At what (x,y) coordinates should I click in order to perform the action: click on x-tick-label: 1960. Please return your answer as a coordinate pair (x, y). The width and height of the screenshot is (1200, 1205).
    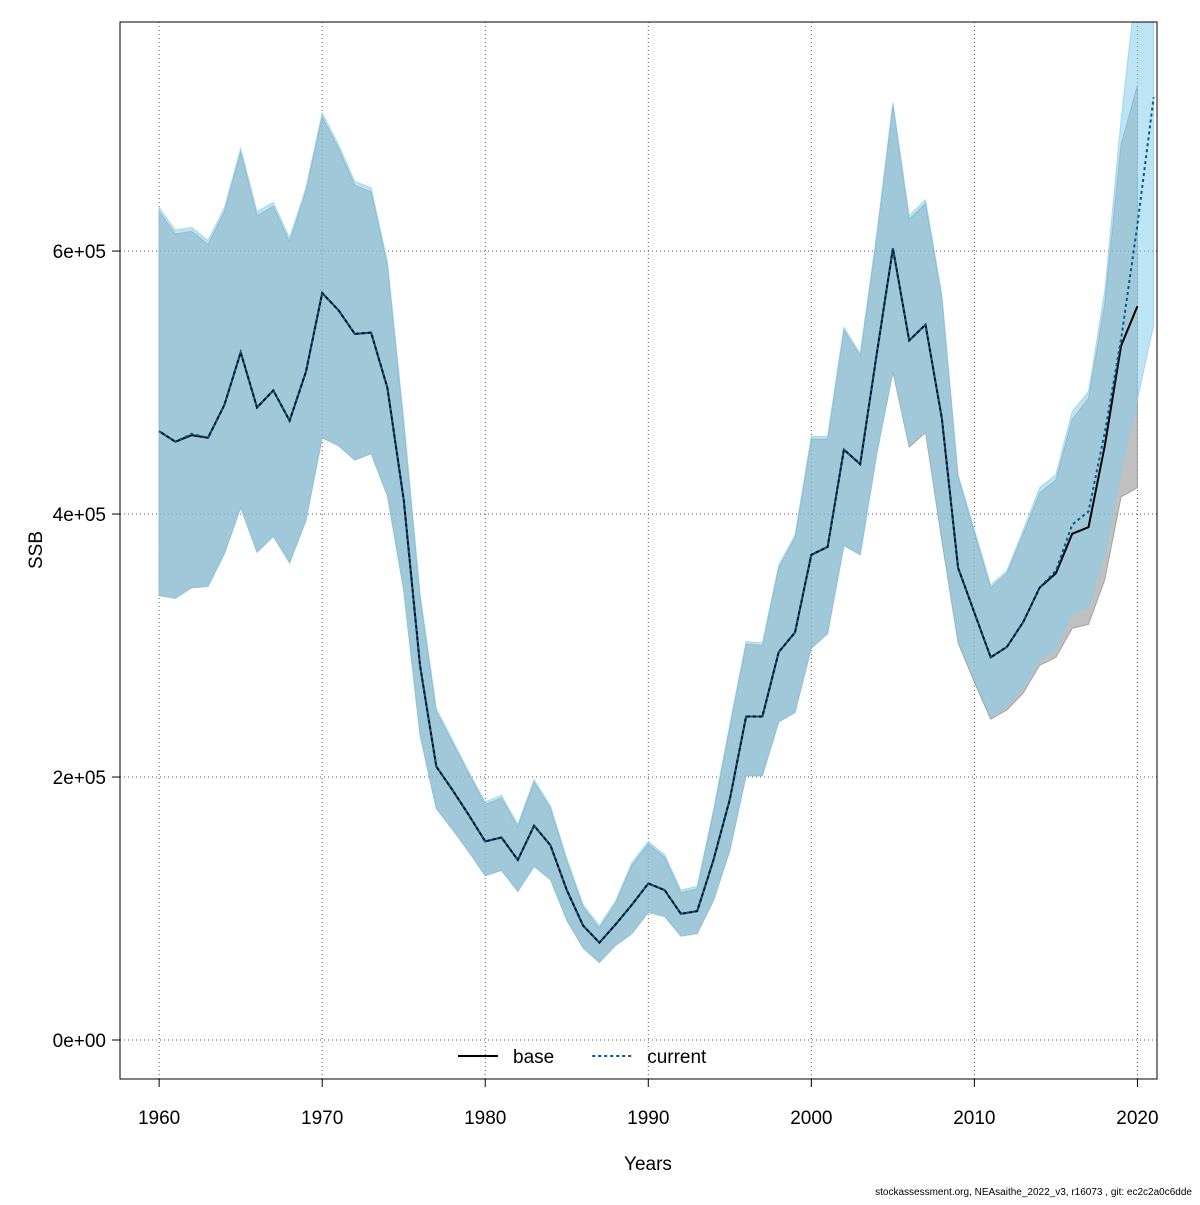
    Looking at the image, I should click on (159, 1118).